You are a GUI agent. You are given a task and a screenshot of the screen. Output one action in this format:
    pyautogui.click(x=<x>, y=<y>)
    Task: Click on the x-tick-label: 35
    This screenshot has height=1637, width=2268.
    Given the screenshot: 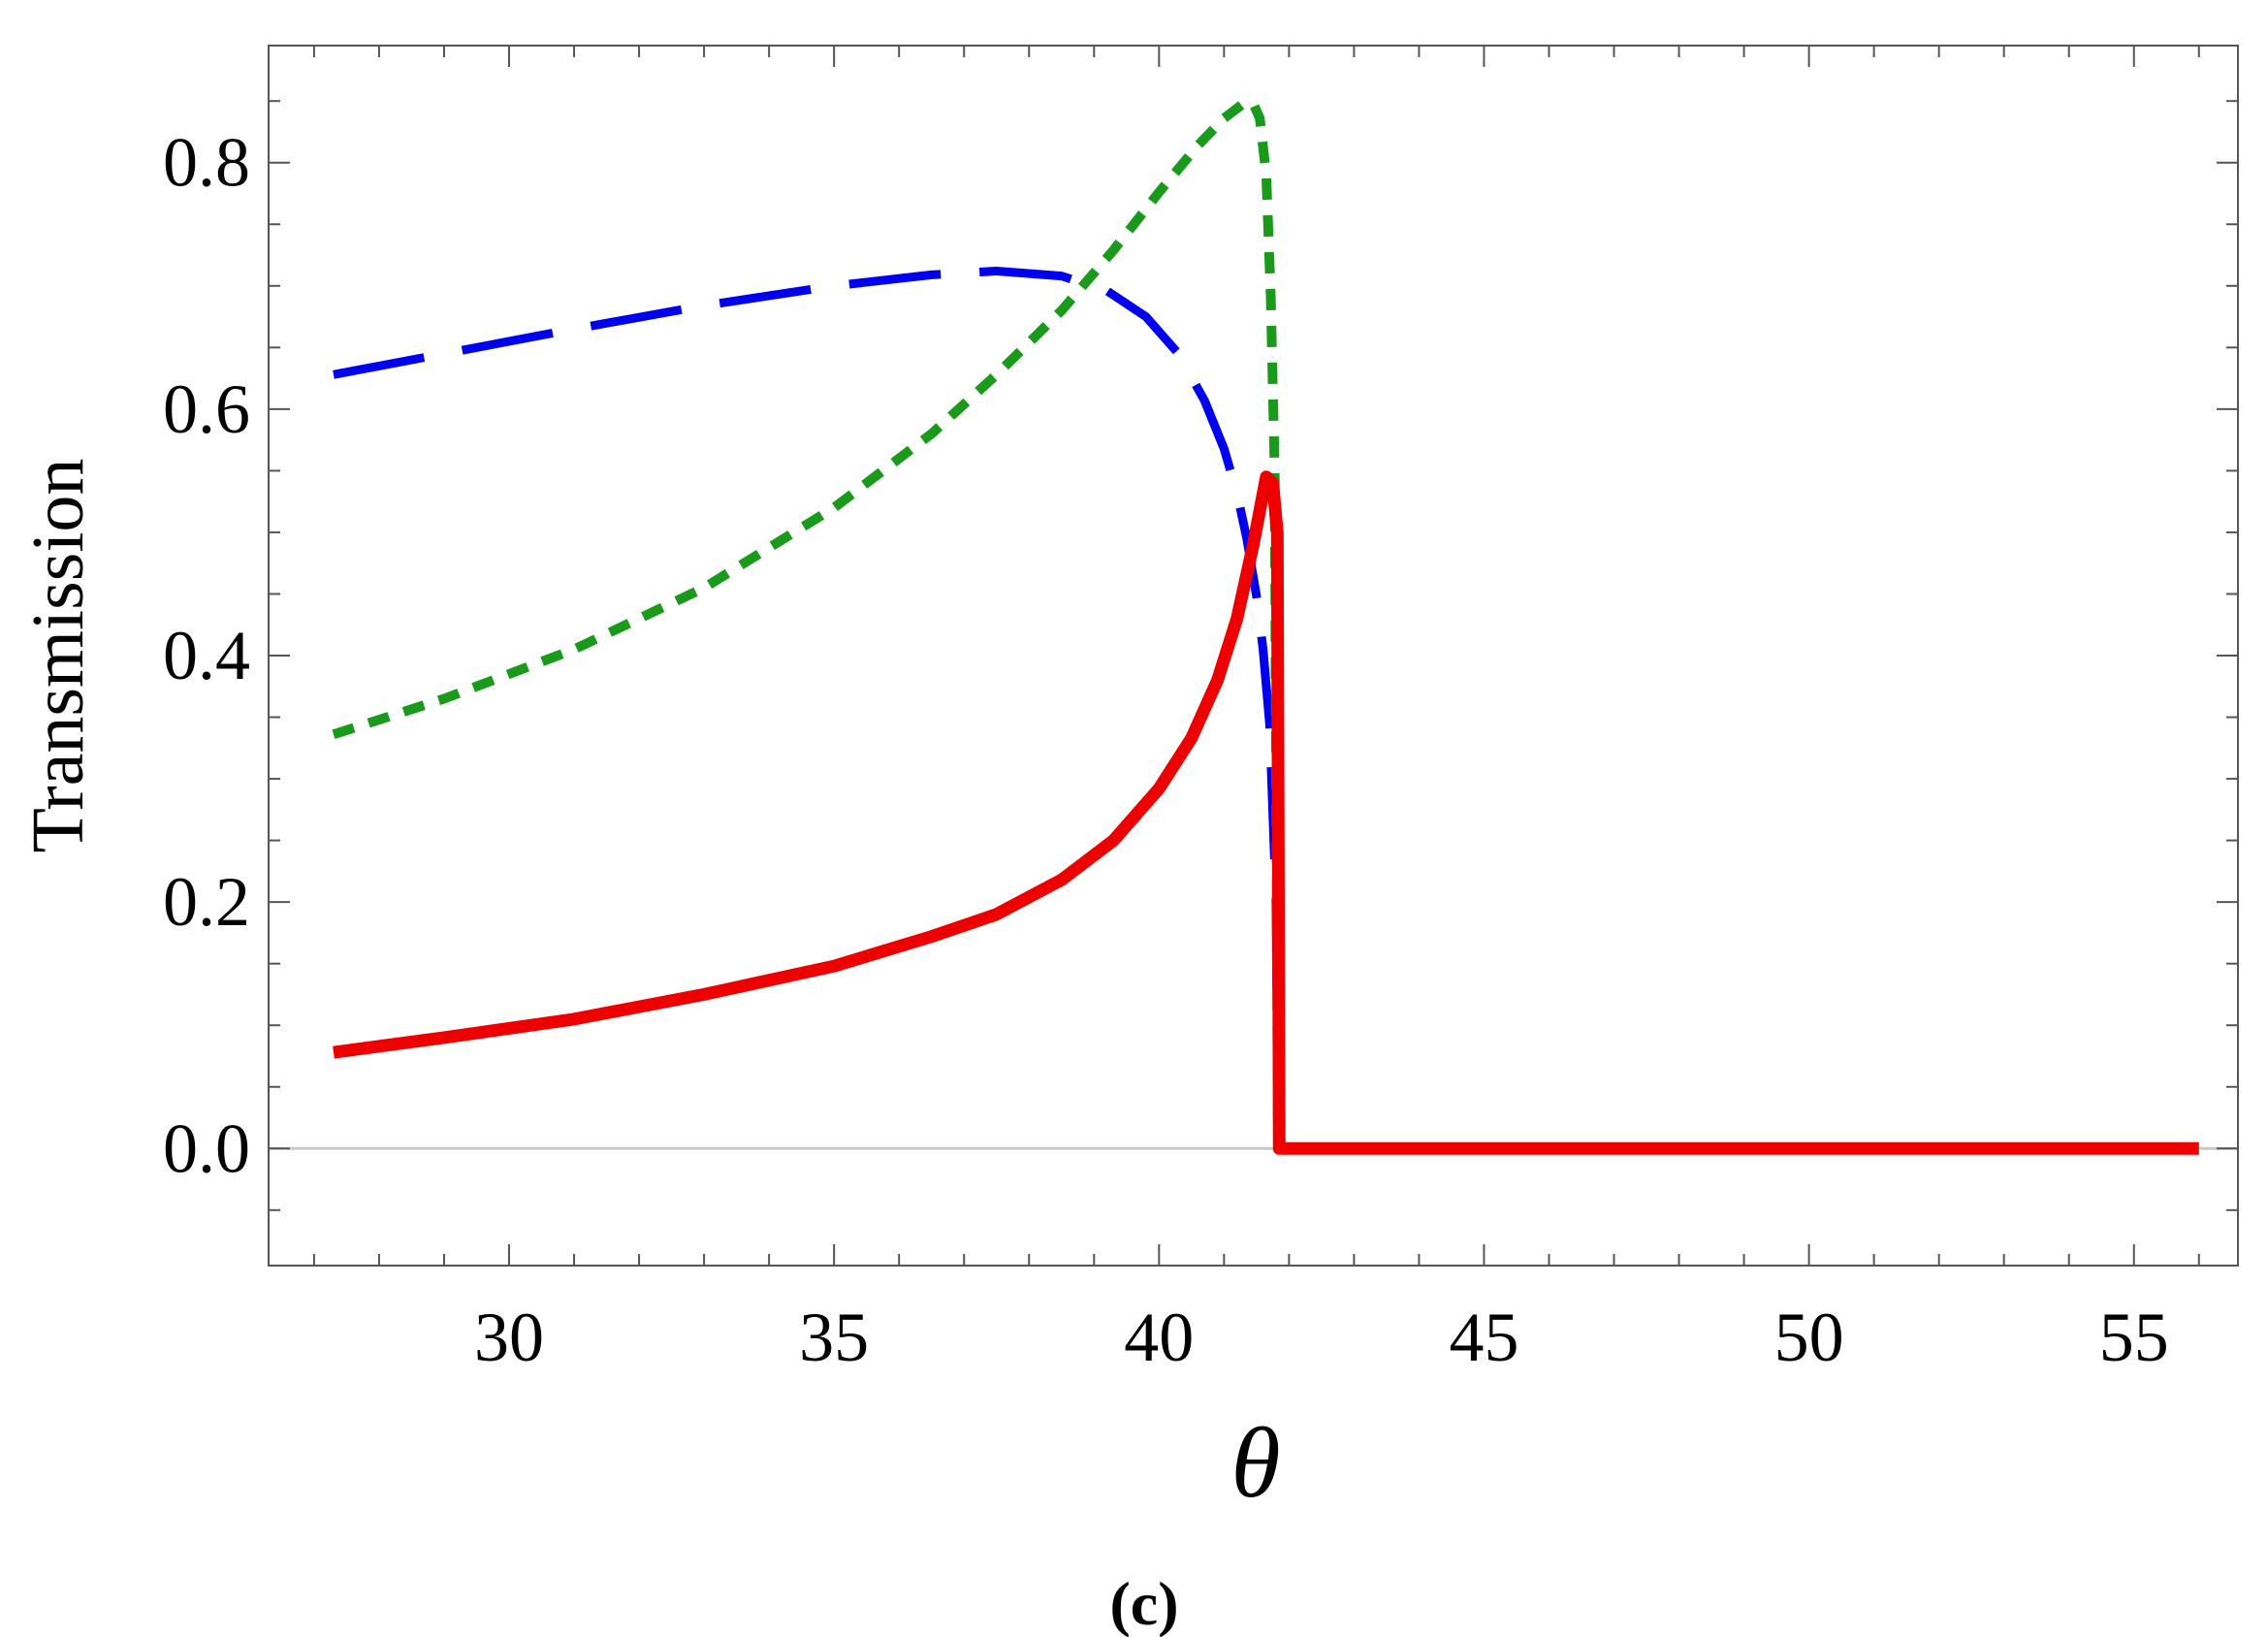 What is the action you would take?
    pyautogui.click(x=834, y=1338)
    